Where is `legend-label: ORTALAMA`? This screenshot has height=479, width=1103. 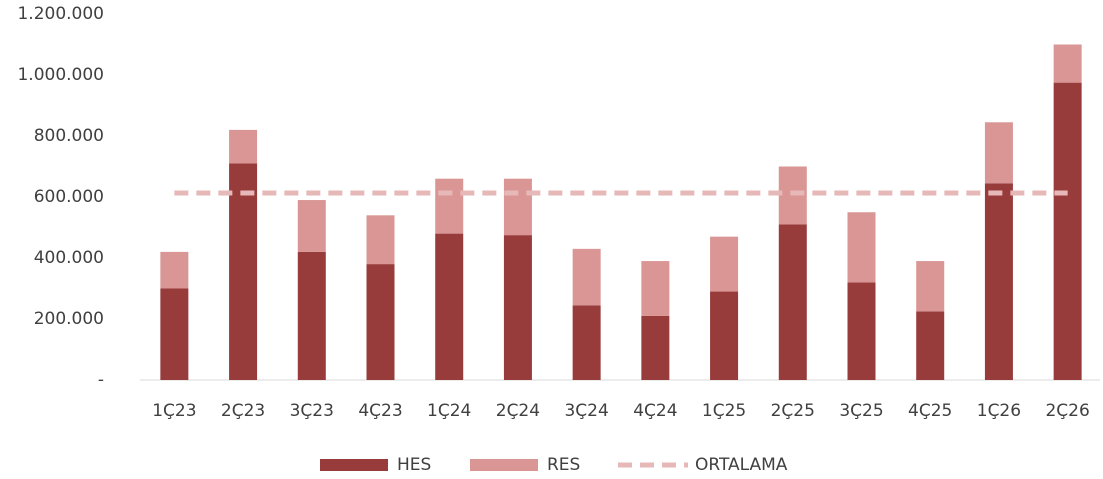 legend-label: ORTALAMA is located at coordinates (741, 465).